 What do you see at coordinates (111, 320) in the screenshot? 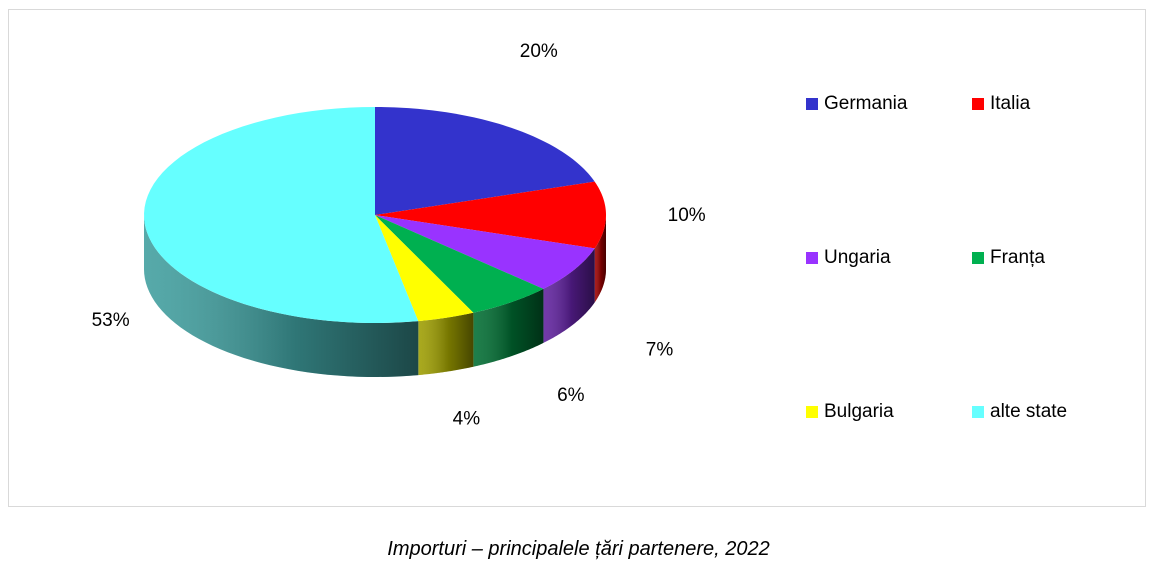
I see `pie-label-alte-state: 53%` at bounding box center [111, 320].